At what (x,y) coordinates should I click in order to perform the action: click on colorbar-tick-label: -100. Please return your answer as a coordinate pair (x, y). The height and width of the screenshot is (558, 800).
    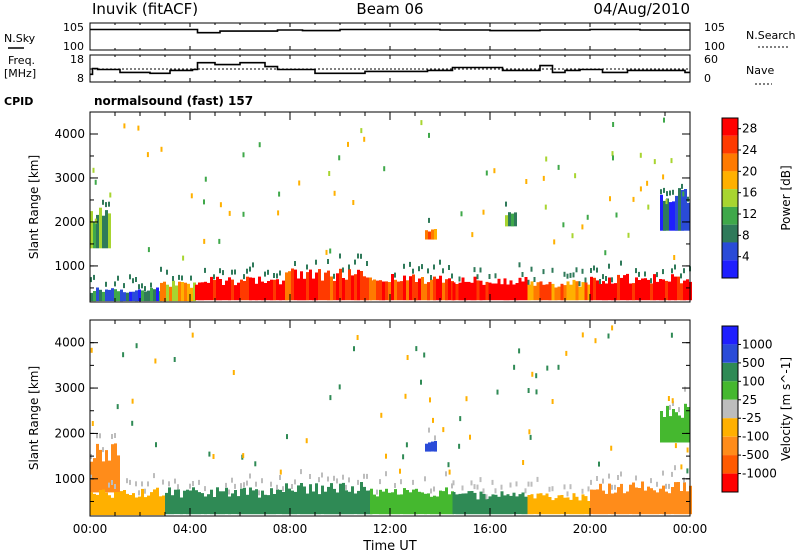
    Looking at the image, I should click on (755, 437).